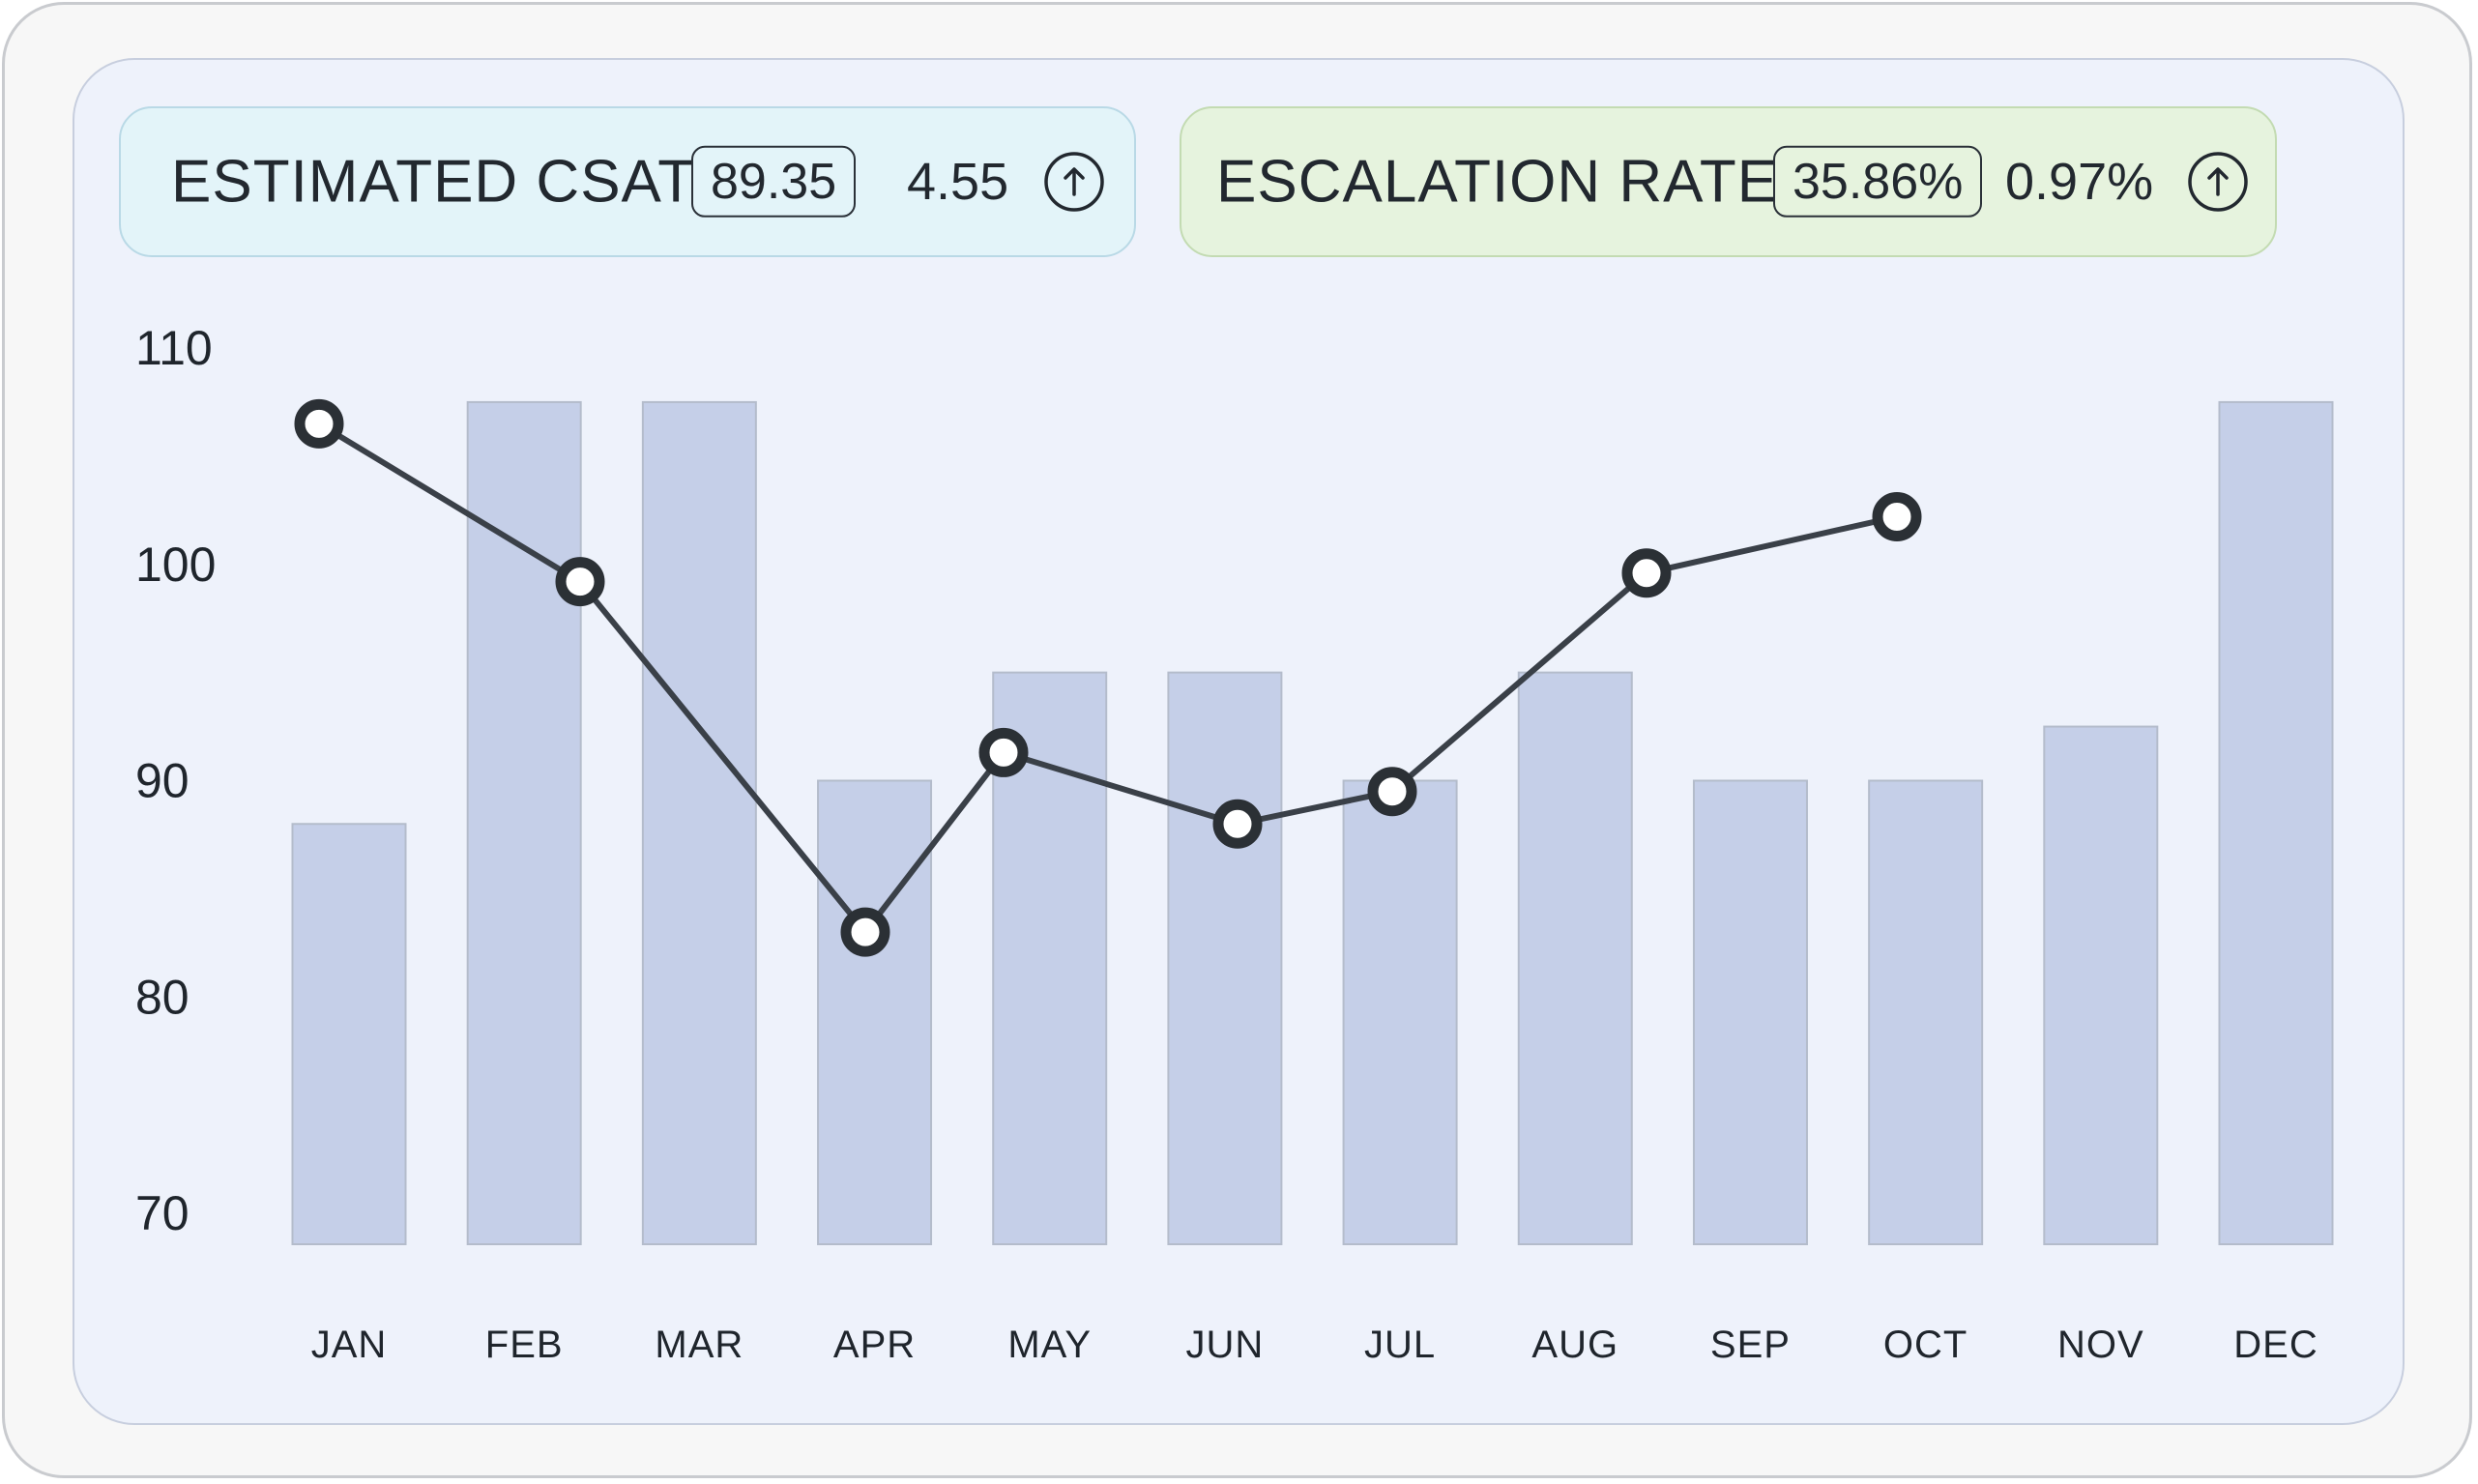  I want to click on kpi-delta: 0.97%, so click(2079, 182).